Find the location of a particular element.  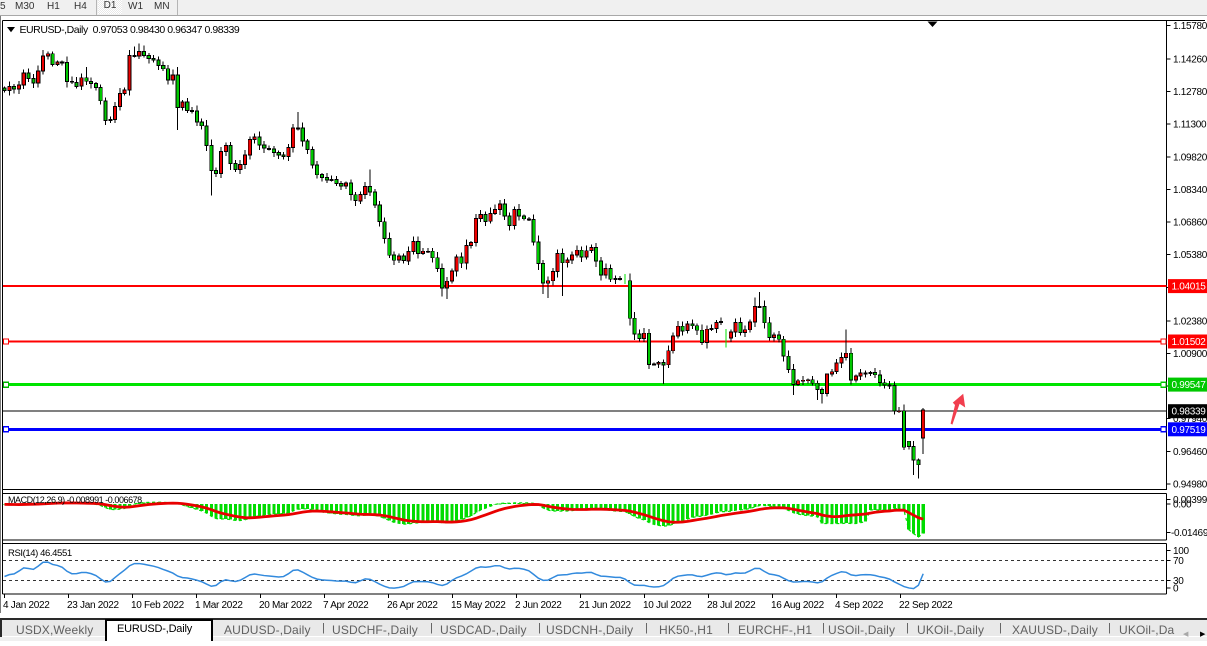

svg-text: 1.04015 is located at coordinates (1189, 287).